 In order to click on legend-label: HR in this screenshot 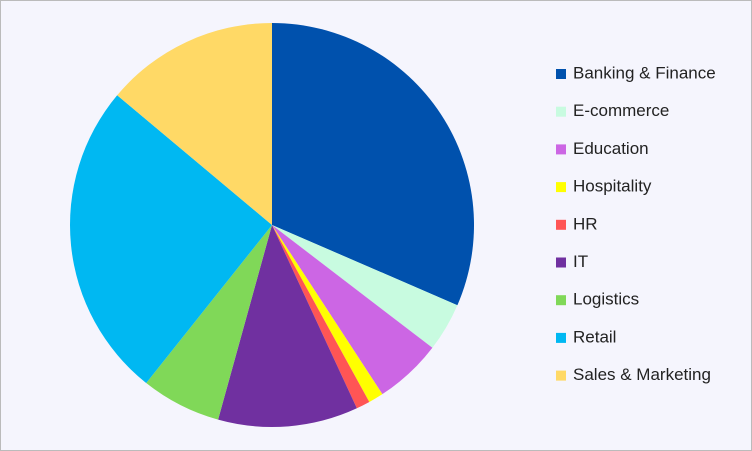, I will do `click(585, 223)`.